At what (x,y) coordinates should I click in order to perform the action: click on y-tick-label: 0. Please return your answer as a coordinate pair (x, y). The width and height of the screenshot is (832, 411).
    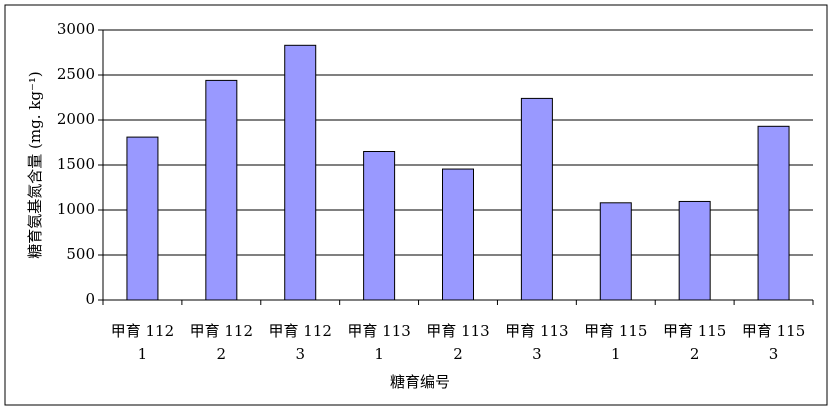
    Looking at the image, I should click on (90, 299).